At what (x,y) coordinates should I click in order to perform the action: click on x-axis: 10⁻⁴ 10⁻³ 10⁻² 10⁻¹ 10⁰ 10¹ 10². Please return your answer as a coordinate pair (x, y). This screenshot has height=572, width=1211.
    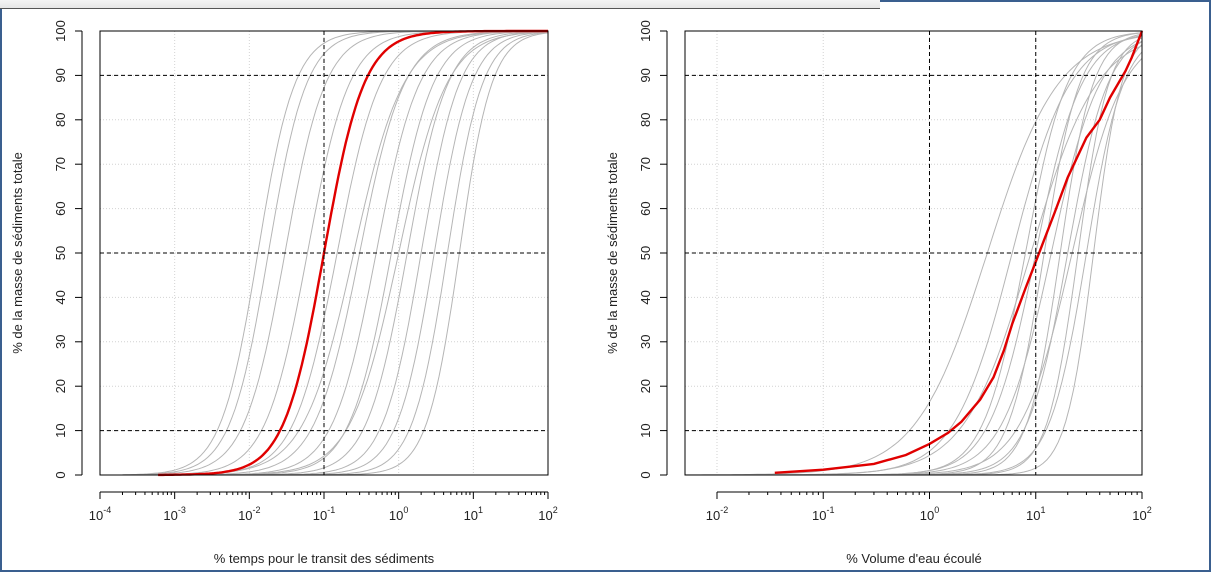
    Looking at the image, I should click on (323, 507).